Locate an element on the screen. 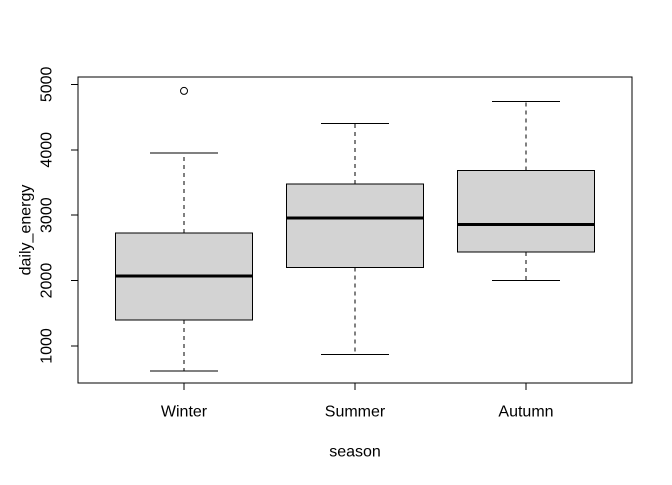  x-axis-title: season is located at coordinates (355, 452).